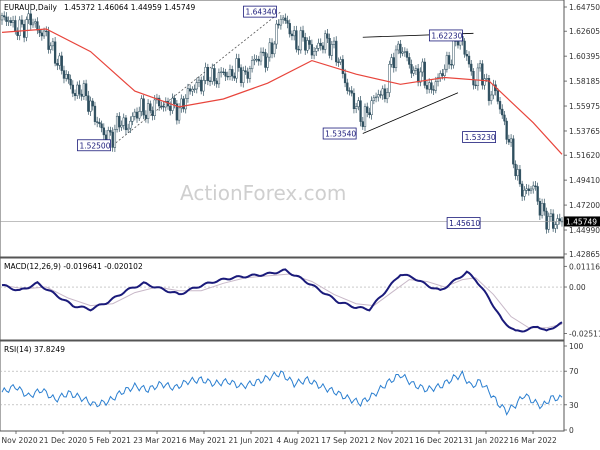 The height and width of the screenshot is (450, 600). I want to click on rsi-tick-label: 70, so click(574, 371).